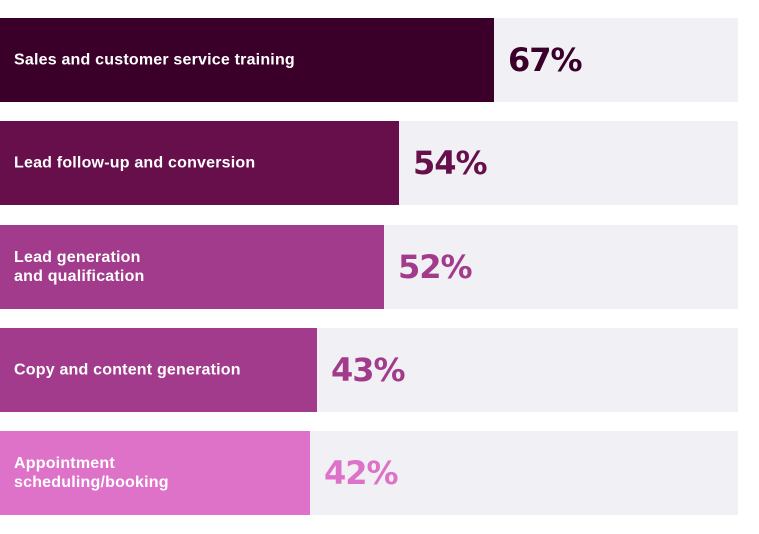 The width and height of the screenshot is (759, 534). I want to click on value-label: 43%, so click(368, 370).